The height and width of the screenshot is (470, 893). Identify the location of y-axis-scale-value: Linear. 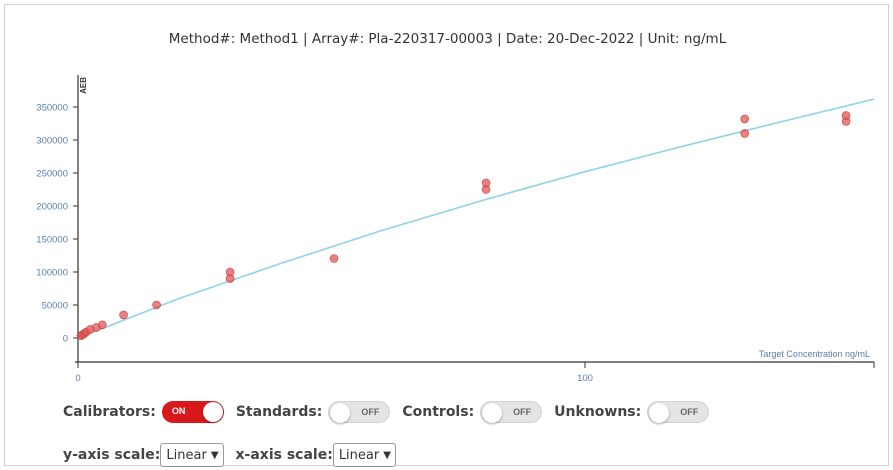
(186, 455).